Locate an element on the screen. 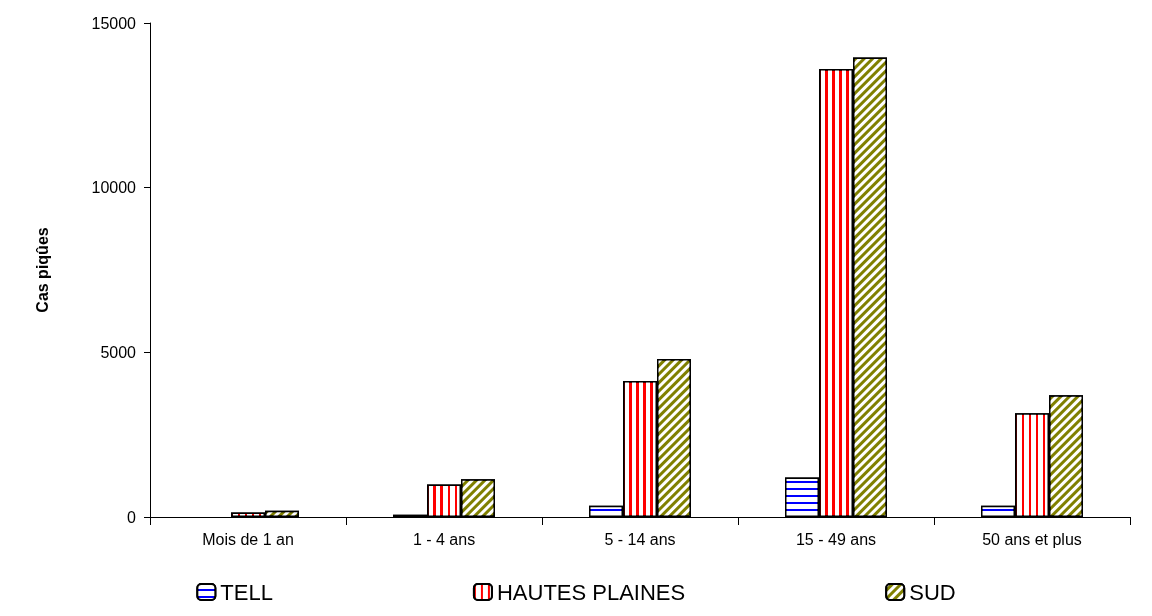 The image size is (1152, 616). y-tick-label: 10000 is located at coordinates (114, 188).